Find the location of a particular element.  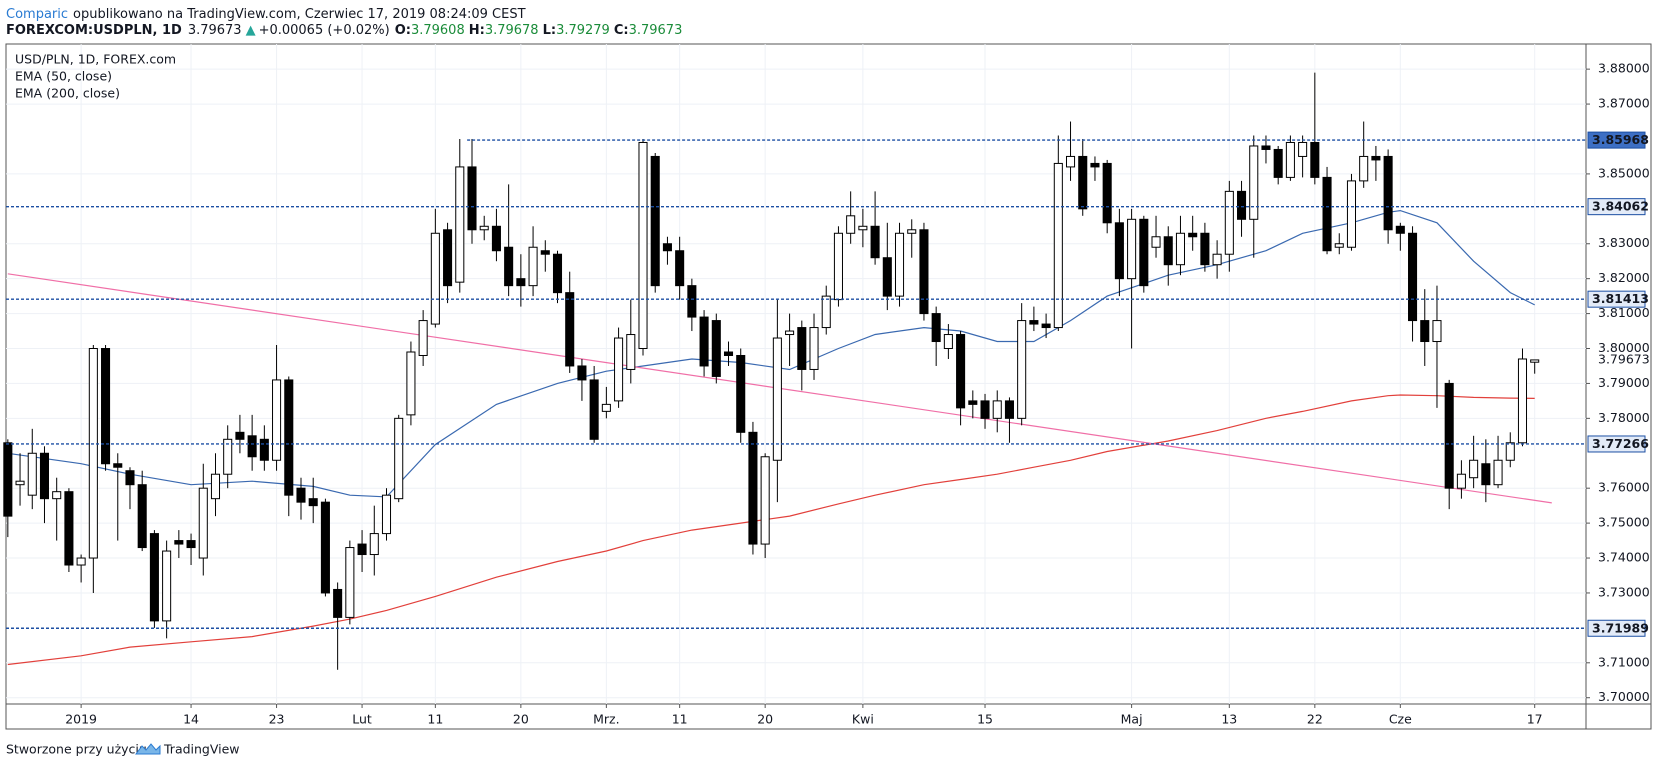

x-tick-label: 13 is located at coordinates (1229, 719).